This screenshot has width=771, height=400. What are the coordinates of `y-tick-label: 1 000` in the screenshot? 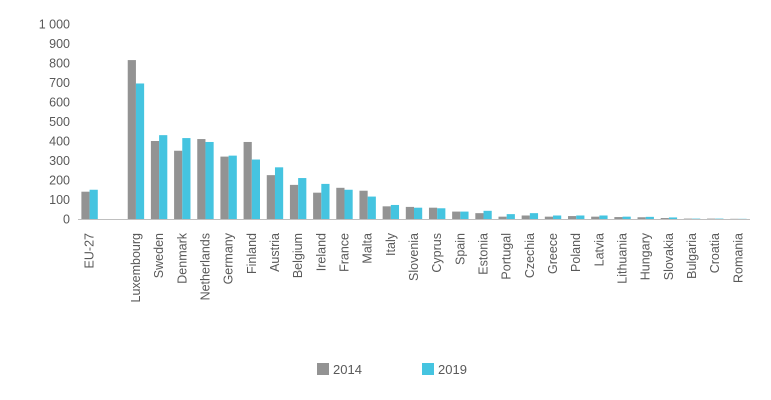 It's located at (54, 25).